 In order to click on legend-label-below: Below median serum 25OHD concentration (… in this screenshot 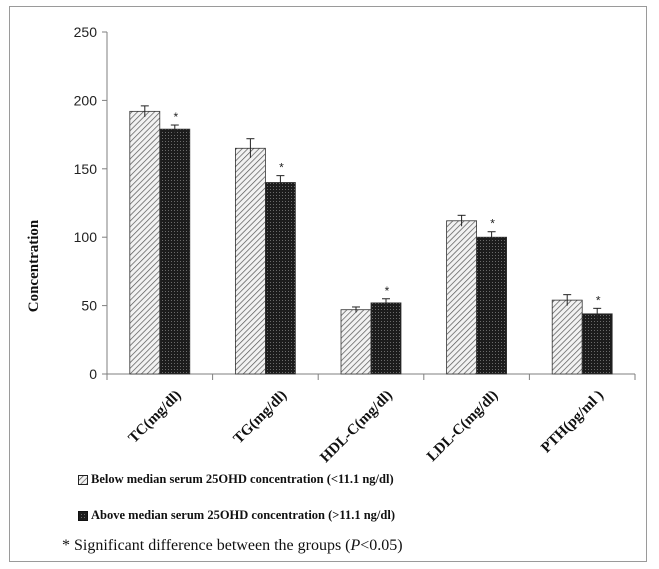, I will do `click(242, 479)`.